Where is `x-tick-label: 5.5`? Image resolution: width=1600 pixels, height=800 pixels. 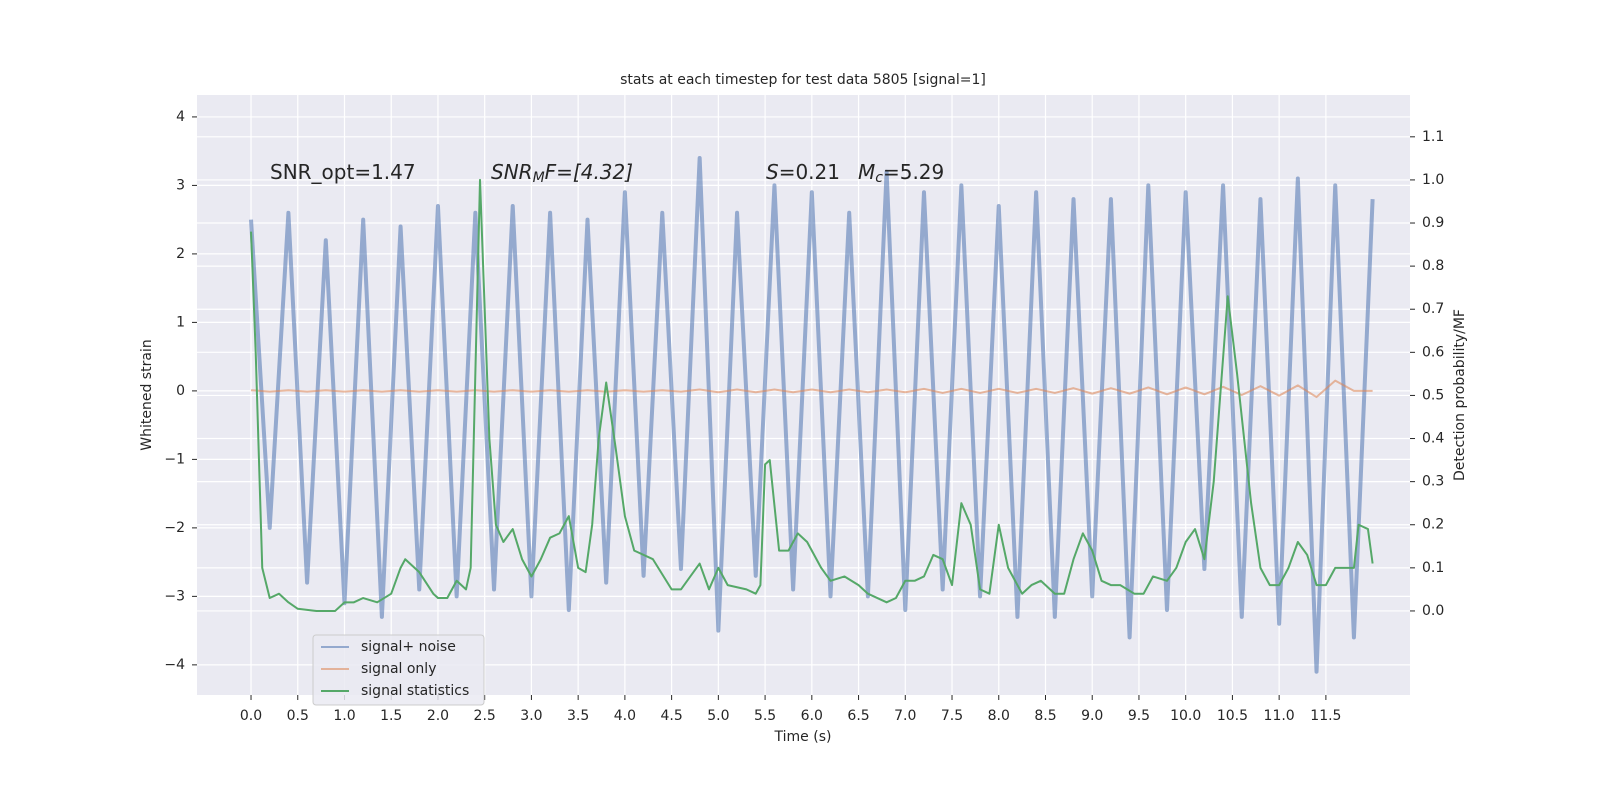
x-tick-label: 5.5 is located at coordinates (765, 716).